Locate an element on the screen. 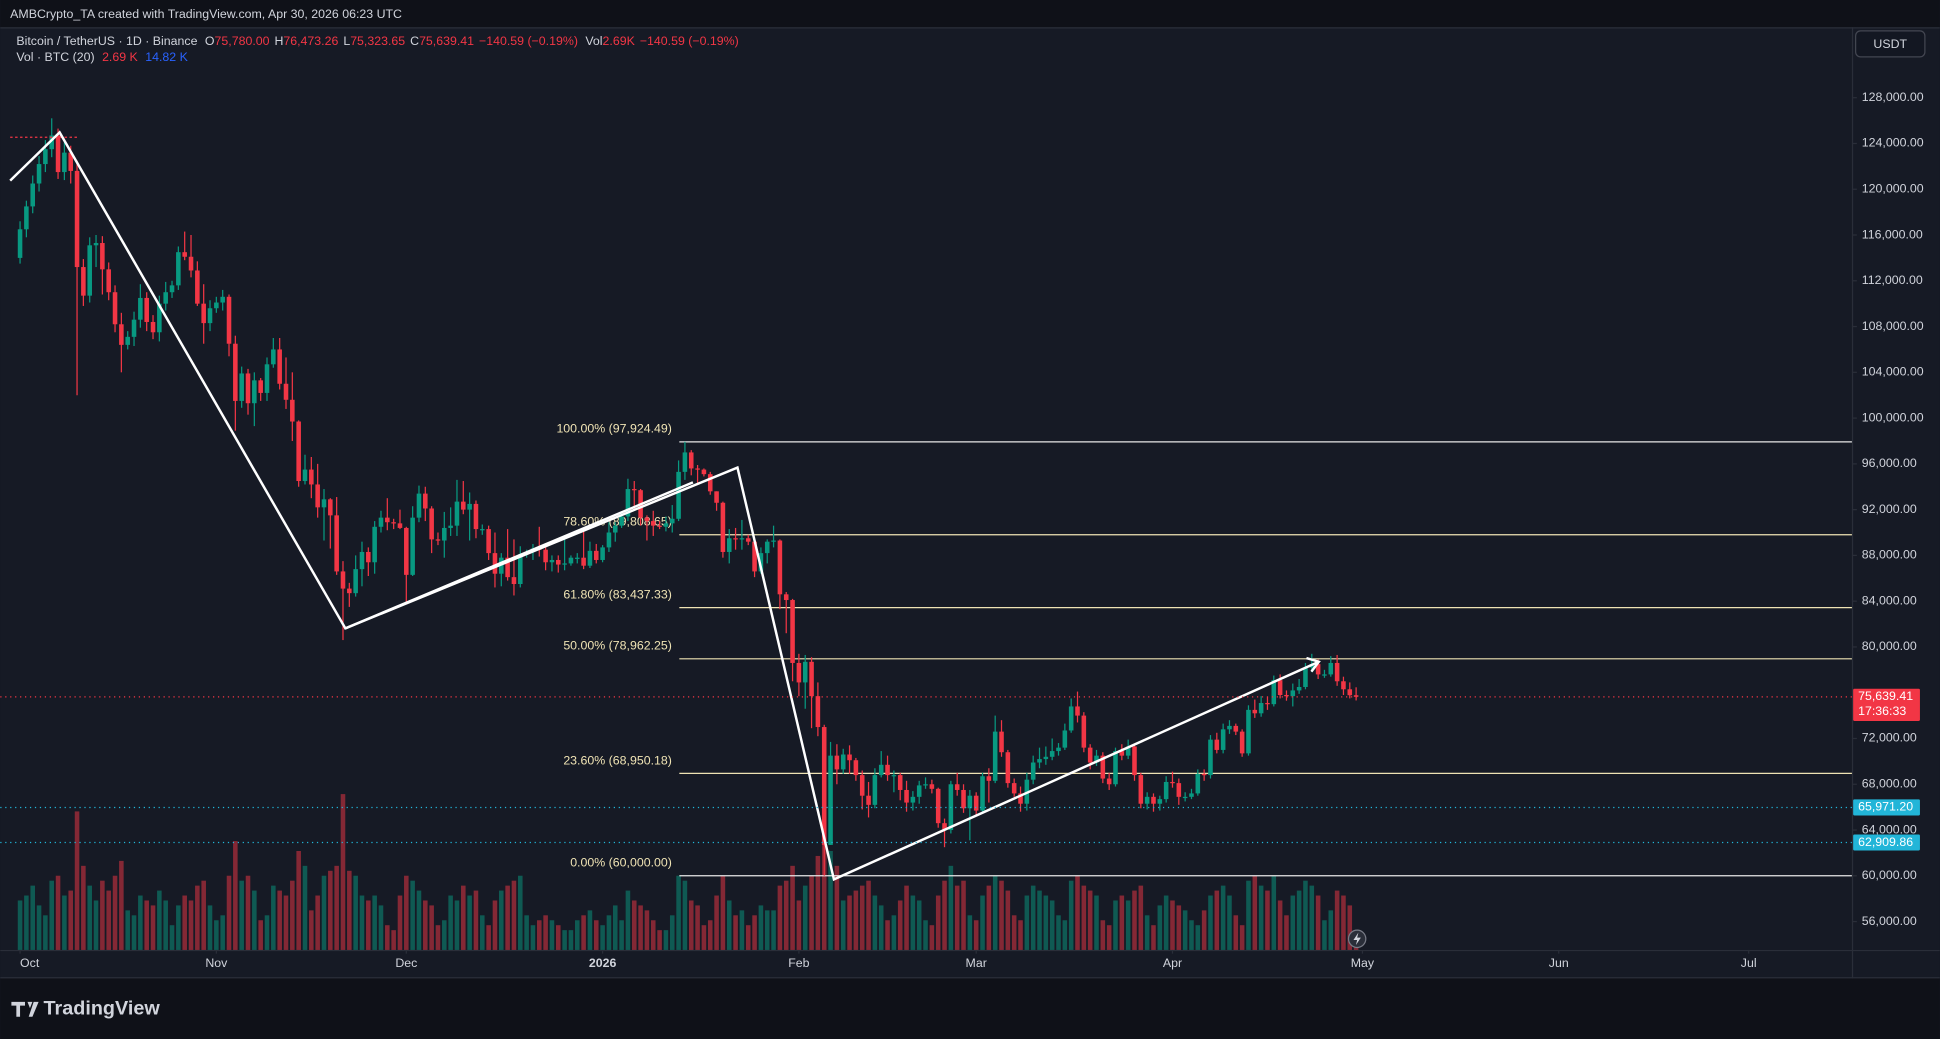 The height and width of the screenshot is (1039, 1940). price-label: 75,639.41 is located at coordinates (1885, 696).